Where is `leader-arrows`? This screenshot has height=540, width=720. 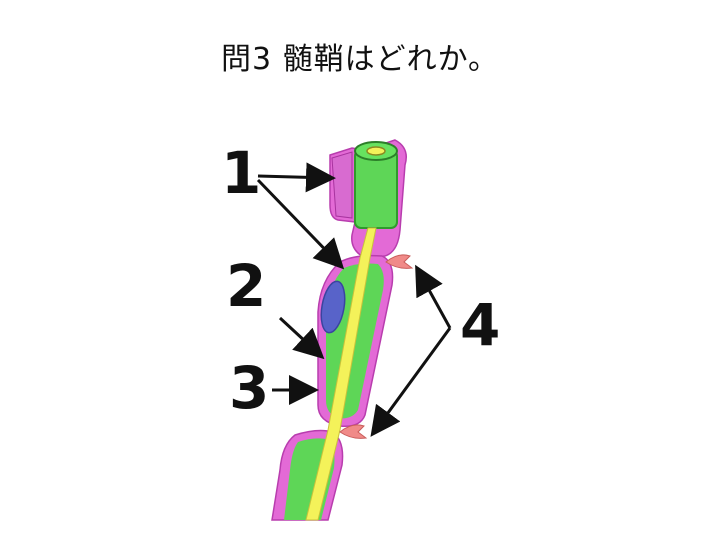
leader-arrows is located at coordinates (354, 299).